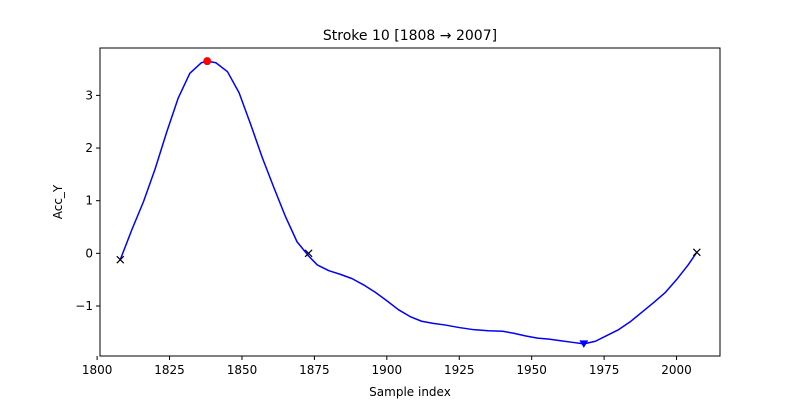 The image size is (800, 400). I want to click on trough-marker, so click(584, 344).